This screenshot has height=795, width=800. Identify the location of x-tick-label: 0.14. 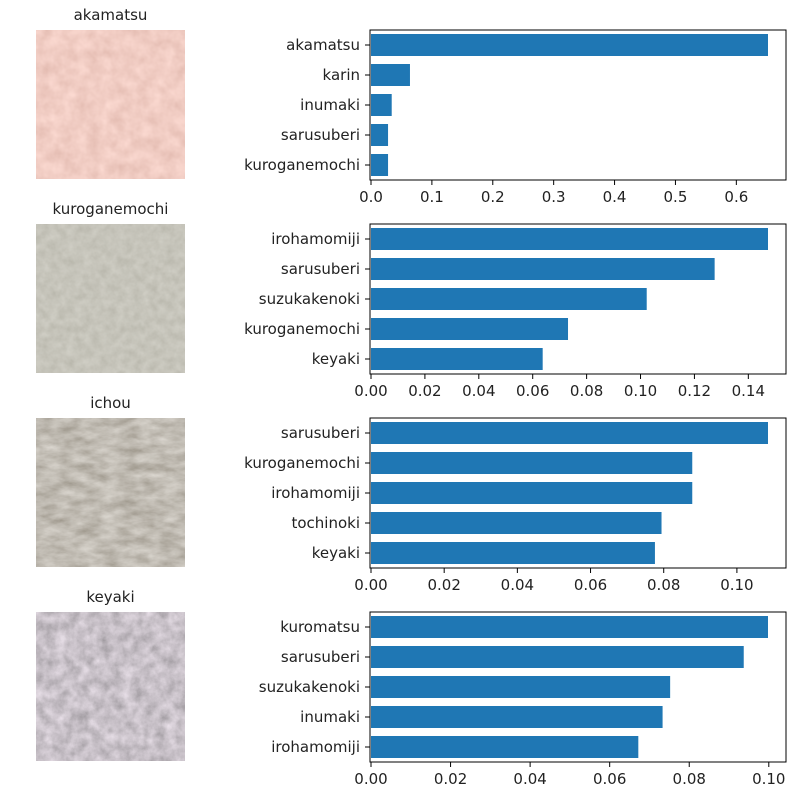
(748, 391).